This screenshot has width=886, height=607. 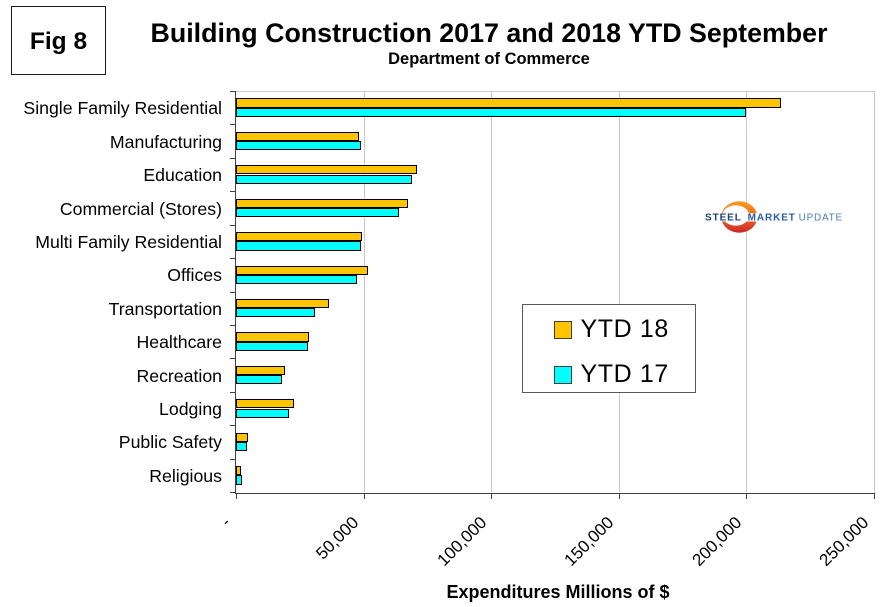 I want to click on svg-text: MARKET, so click(x=772, y=218).